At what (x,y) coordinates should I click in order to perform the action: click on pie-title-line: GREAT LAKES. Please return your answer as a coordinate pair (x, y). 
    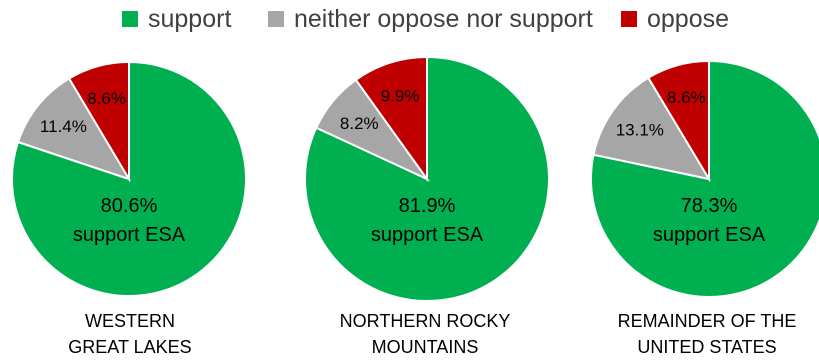
    Looking at the image, I should click on (130, 347).